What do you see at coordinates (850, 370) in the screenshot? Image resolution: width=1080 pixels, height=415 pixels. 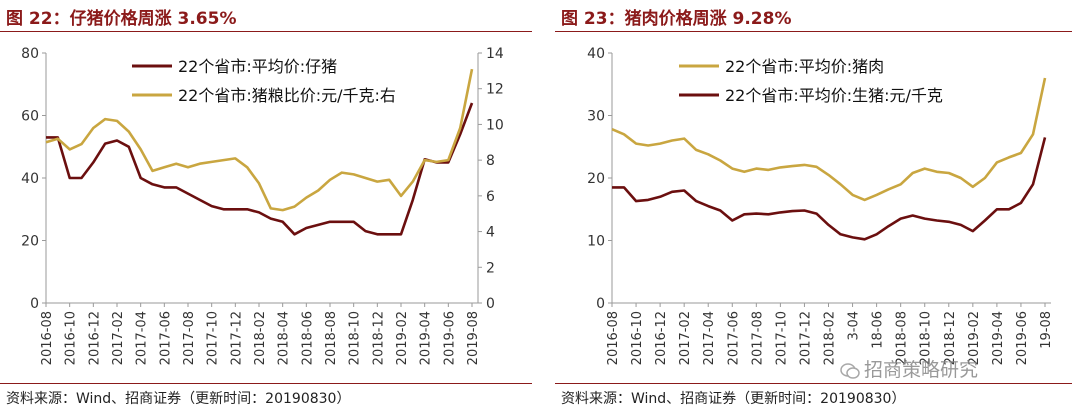 I see `wechat-icon` at bounding box center [850, 370].